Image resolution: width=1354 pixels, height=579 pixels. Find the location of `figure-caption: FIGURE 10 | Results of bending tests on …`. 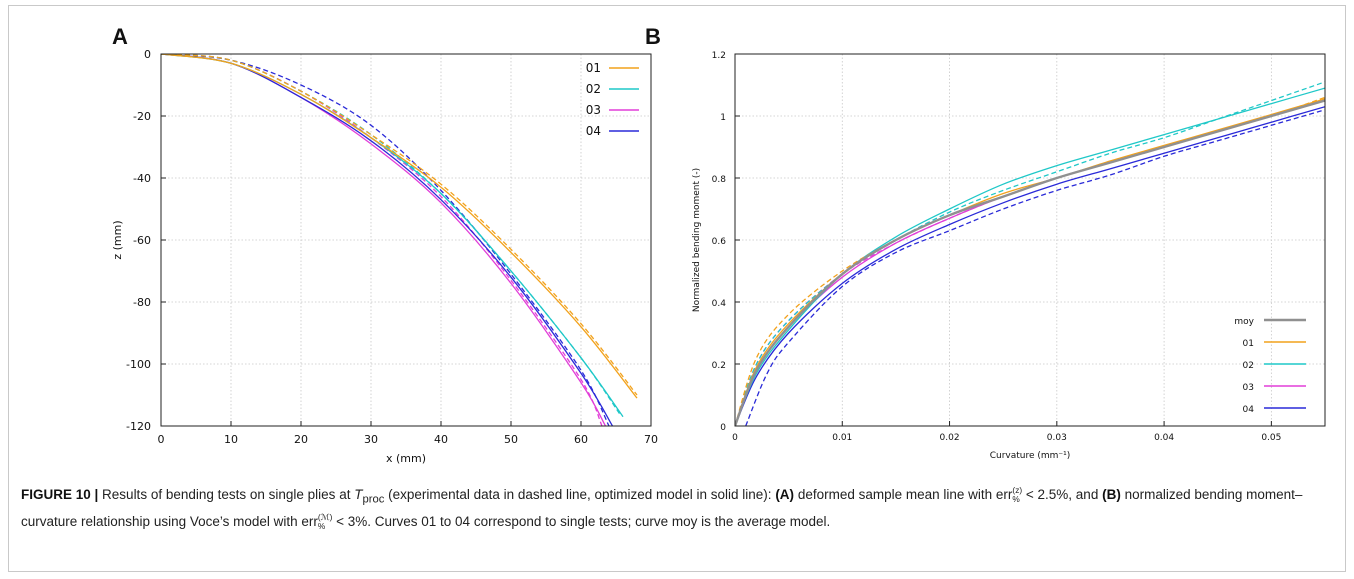

figure-caption: FIGURE 10 | Results of bending tests on … is located at coordinates (680, 508).